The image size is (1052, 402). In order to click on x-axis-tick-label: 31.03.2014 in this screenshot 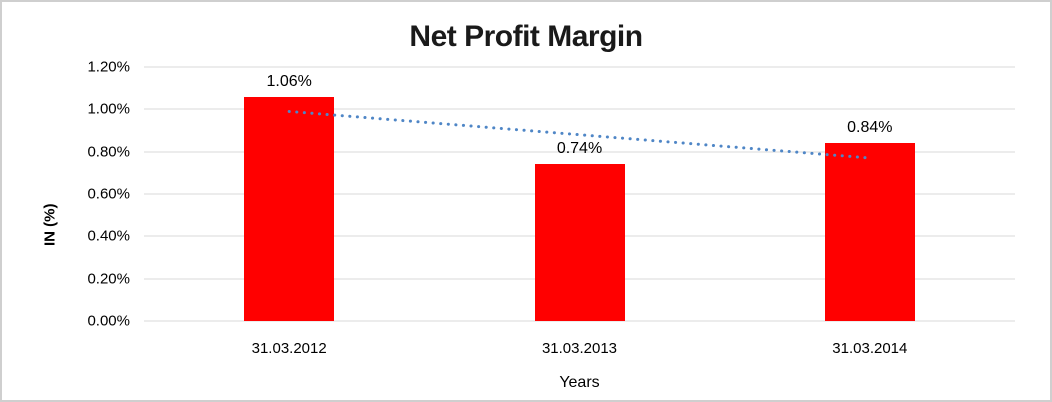, I will do `click(870, 348)`.